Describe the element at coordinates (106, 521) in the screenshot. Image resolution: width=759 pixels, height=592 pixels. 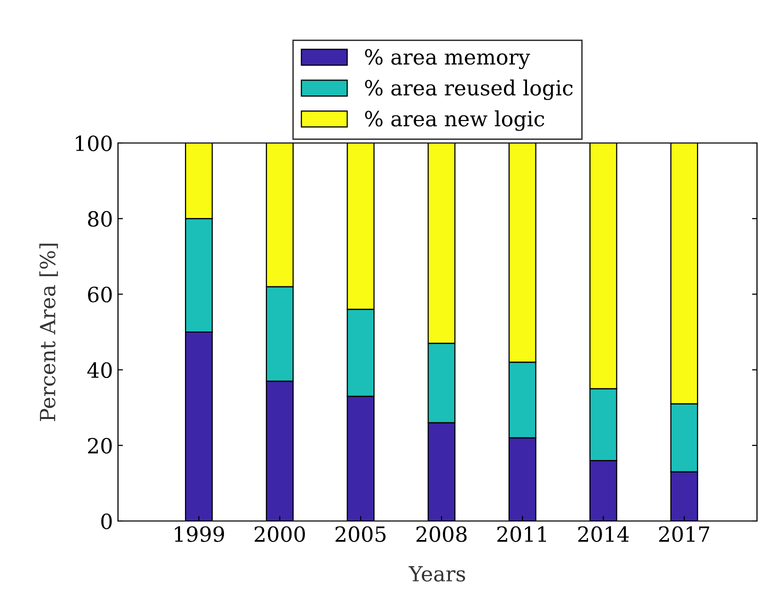
I see `y-tick-label: 0` at that location.